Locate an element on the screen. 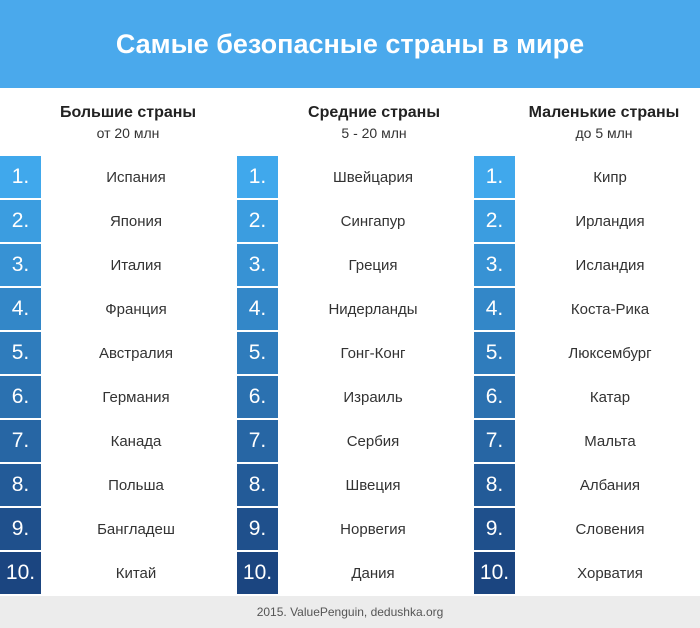  table-row: 1. Испания is located at coordinates (115, 177).